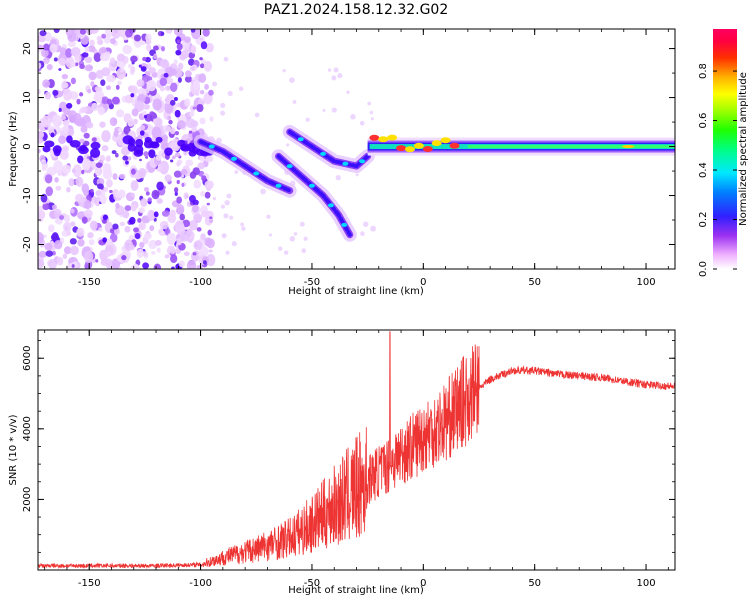 The height and width of the screenshot is (600, 750). What do you see at coordinates (703, 121) in the screenshot?
I see `colorbar-tick-label: 0.6` at bounding box center [703, 121].